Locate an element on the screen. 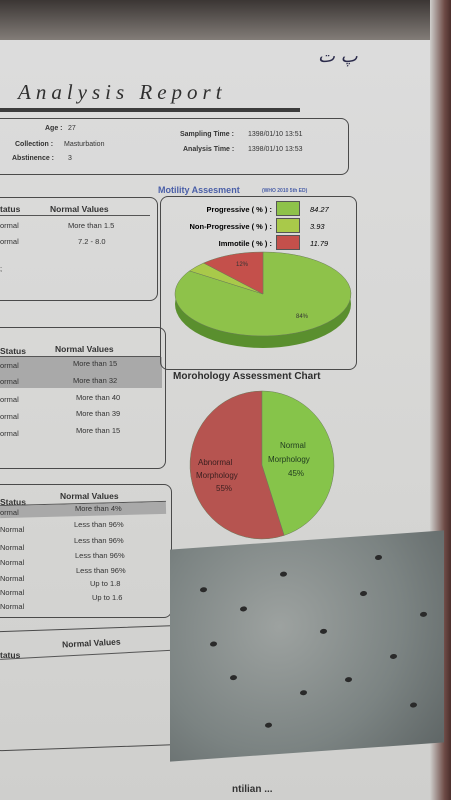 The image size is (451, 800). motility-row-value: 84.27 is located at coordinates (319, 209).